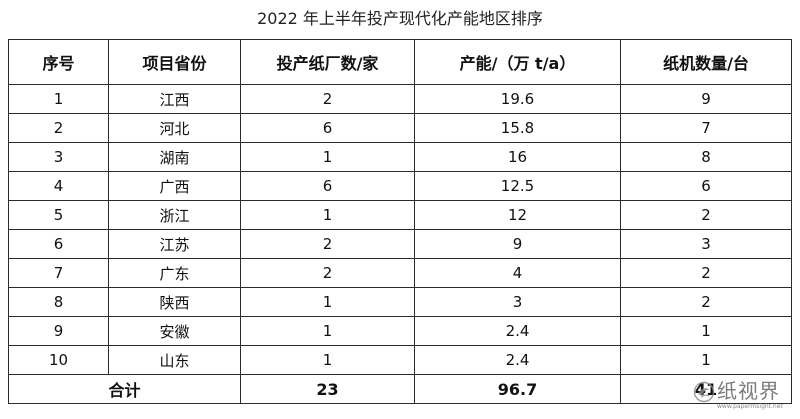  What do you see at coordinates (517, 128) in the screenshot?
I see `cell-capacity: 15.8` at bounding box center [517, 128].